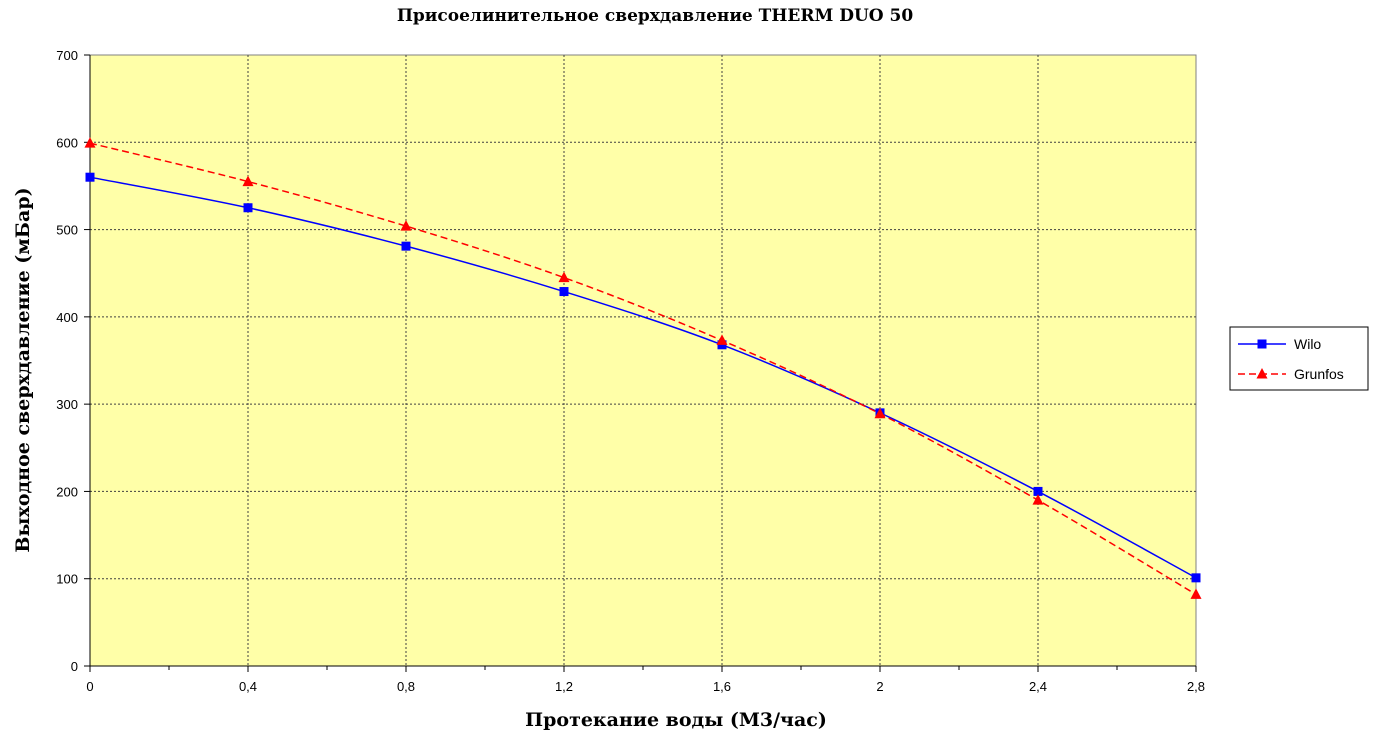  I want to click on legend-box, so click(1299, 358).